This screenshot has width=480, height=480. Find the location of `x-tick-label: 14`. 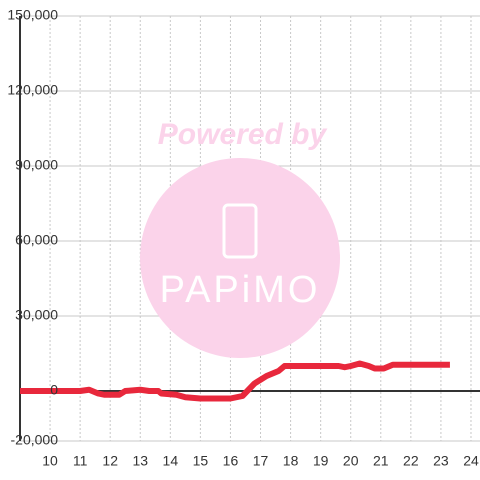

x-tick-label: 14 is located at coordinates (171, 461).